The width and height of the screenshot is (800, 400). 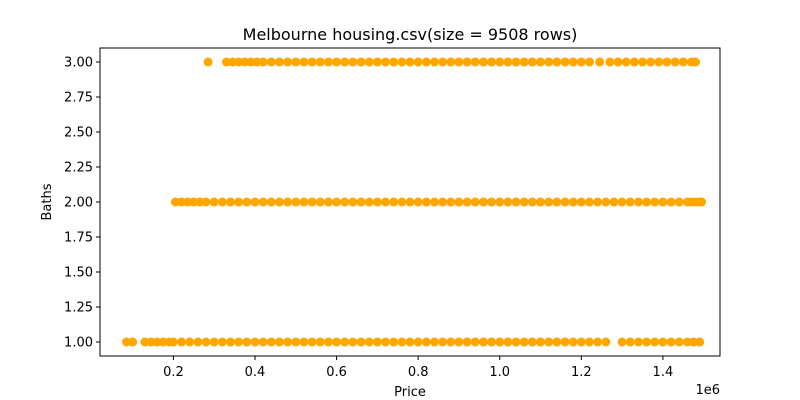 I want to click on y-tick-label: 1.75, so click(x=78, y=238).